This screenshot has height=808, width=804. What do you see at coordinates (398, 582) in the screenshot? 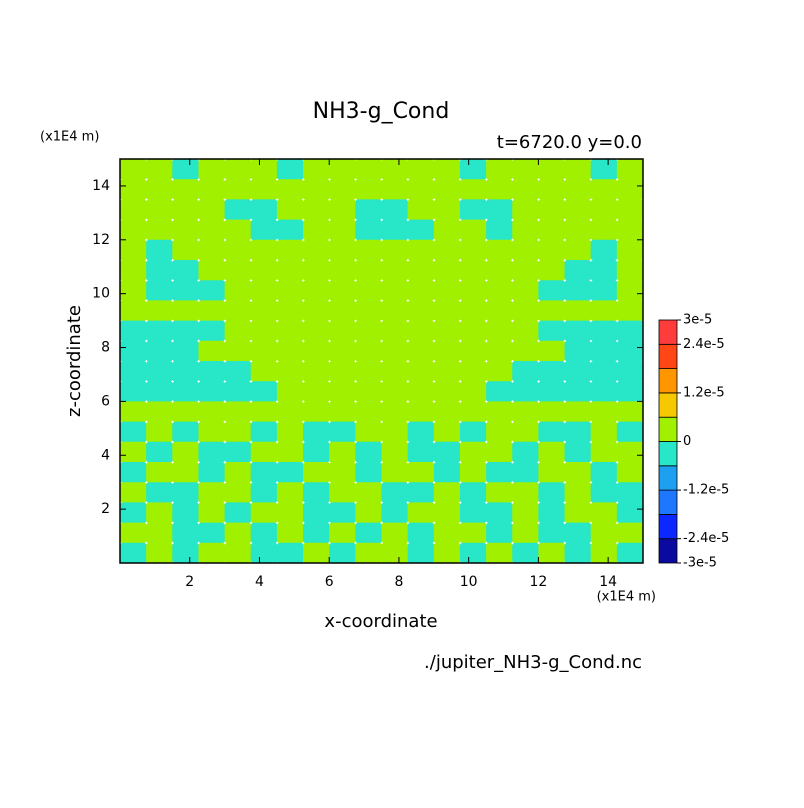
I see `x-tick-label: 8` at bounding box center [398, 582].